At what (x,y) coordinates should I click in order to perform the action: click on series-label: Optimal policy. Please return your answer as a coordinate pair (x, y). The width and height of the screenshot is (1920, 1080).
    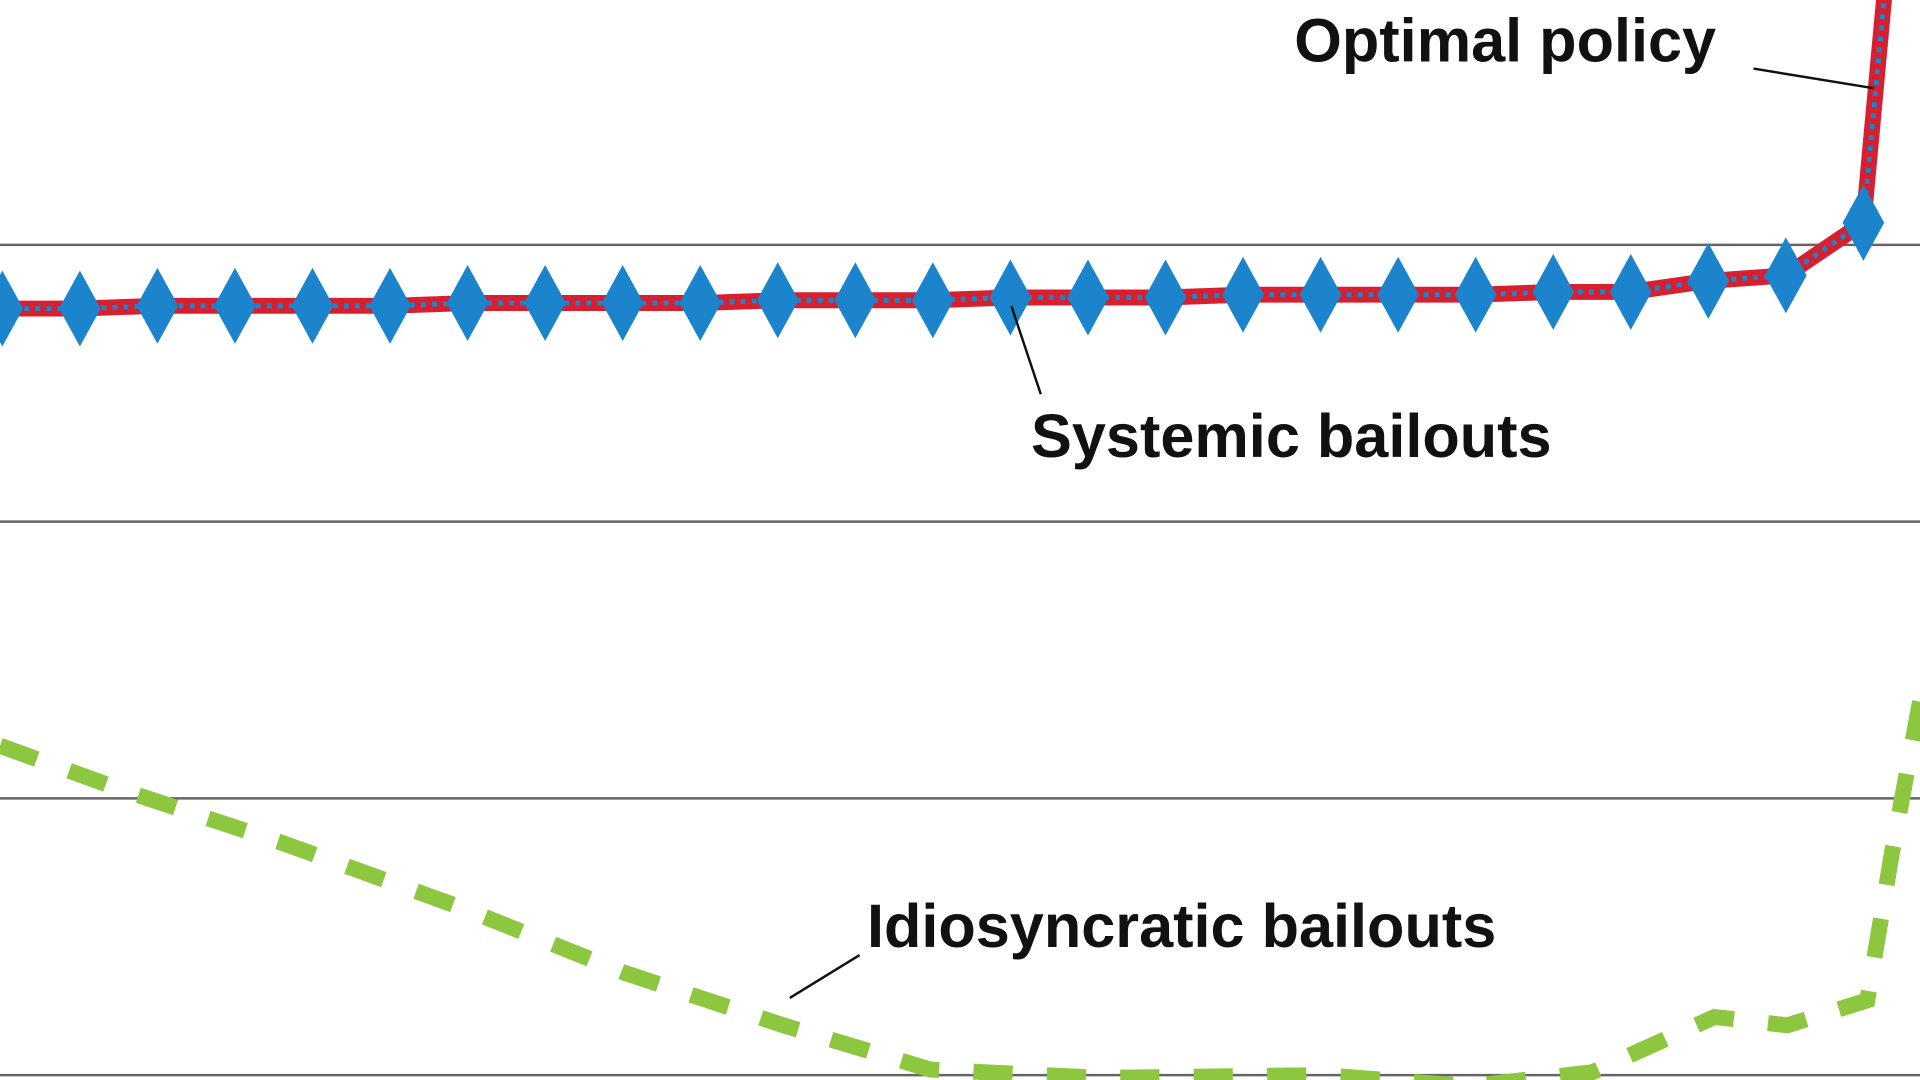
    Looking at the image, I should click on (1505, 40).